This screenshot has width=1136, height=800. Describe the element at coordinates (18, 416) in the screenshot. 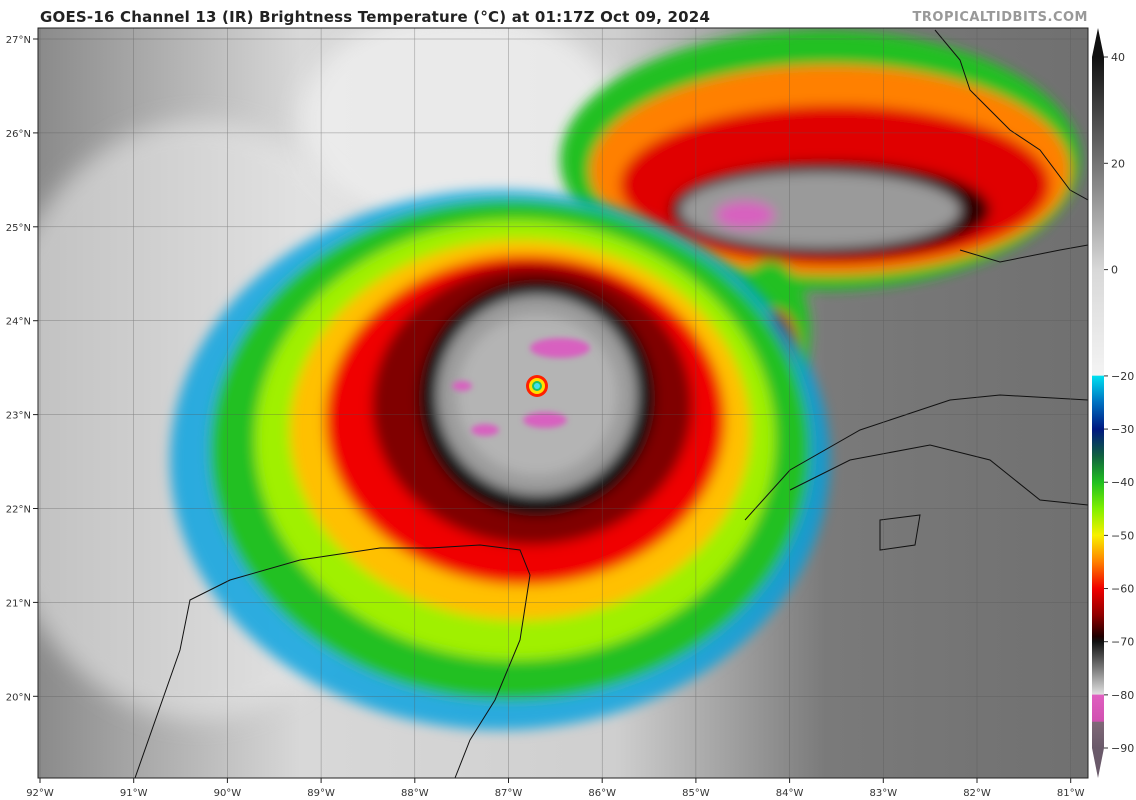

I see `lat-tick-label: 23°N` at that location.